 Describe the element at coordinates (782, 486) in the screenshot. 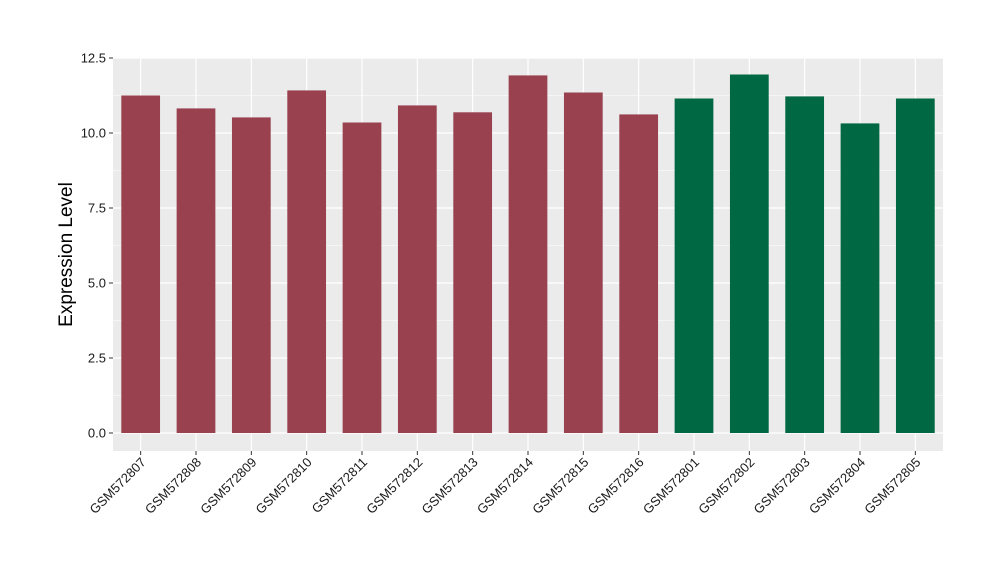

I see `x-tick-label: GSM572803` at that location.